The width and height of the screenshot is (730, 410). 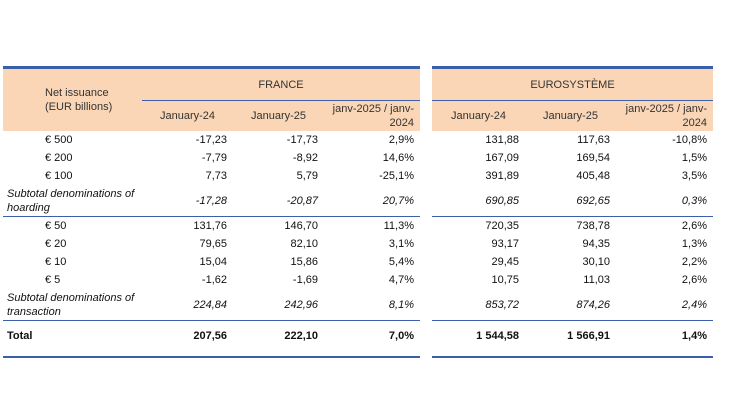 I want to click on table-row: 29,45 30,10 2,2%, so click(x=572, y=261).